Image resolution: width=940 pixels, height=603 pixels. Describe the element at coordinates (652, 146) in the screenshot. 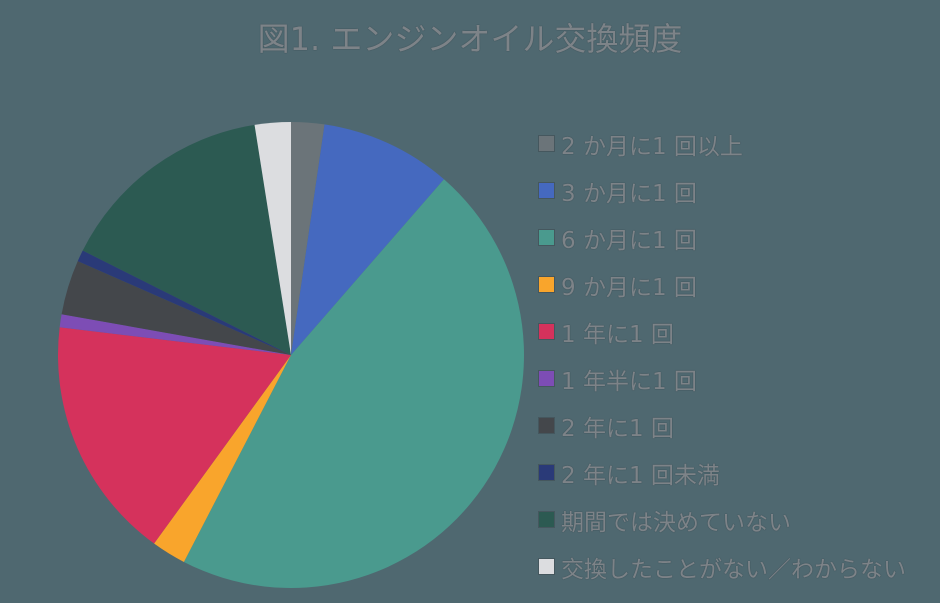

I see `legend-label: 2 か月に1 回以上` at that location.